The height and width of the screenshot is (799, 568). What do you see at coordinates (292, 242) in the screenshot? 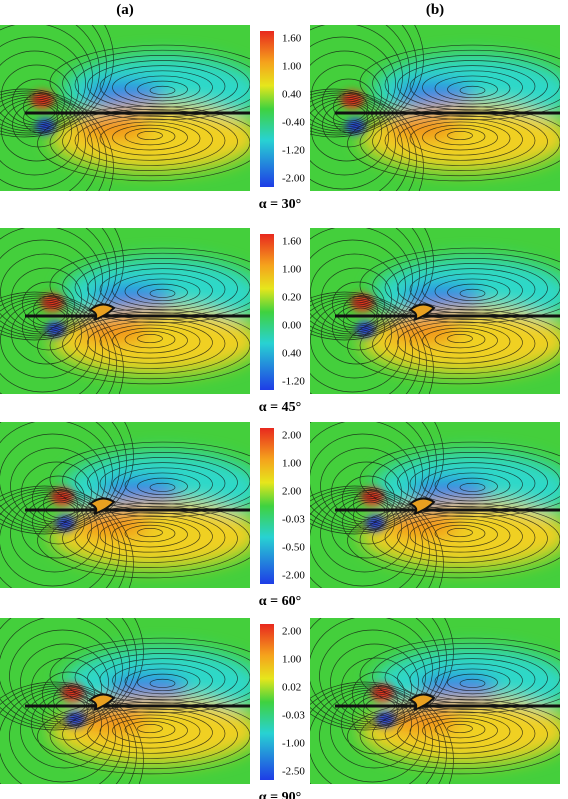
I see `colorbar-label: 1.60` at bounding box center [292, 242].